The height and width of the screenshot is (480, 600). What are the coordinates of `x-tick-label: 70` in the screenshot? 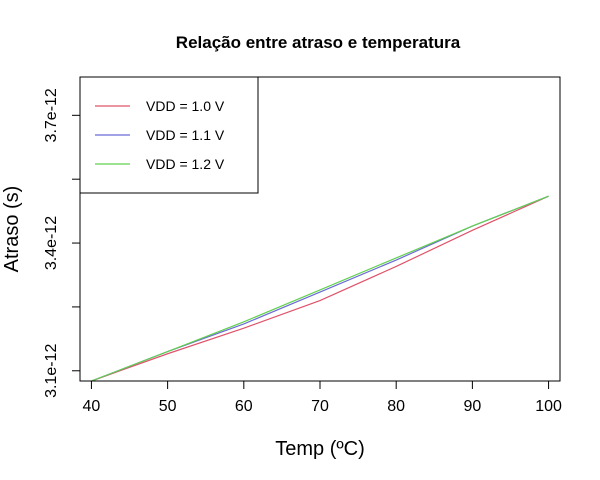 It's located at (320, 406).